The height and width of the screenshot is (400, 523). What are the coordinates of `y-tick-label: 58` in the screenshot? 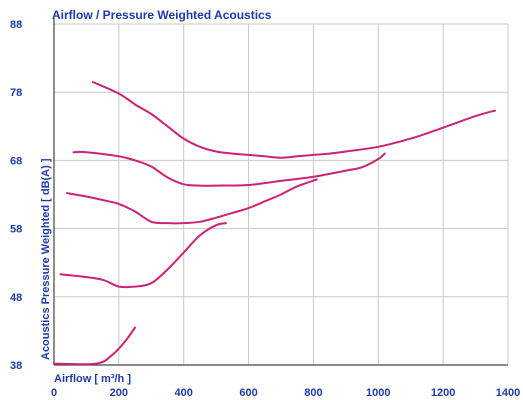 It's located at (16, 230).